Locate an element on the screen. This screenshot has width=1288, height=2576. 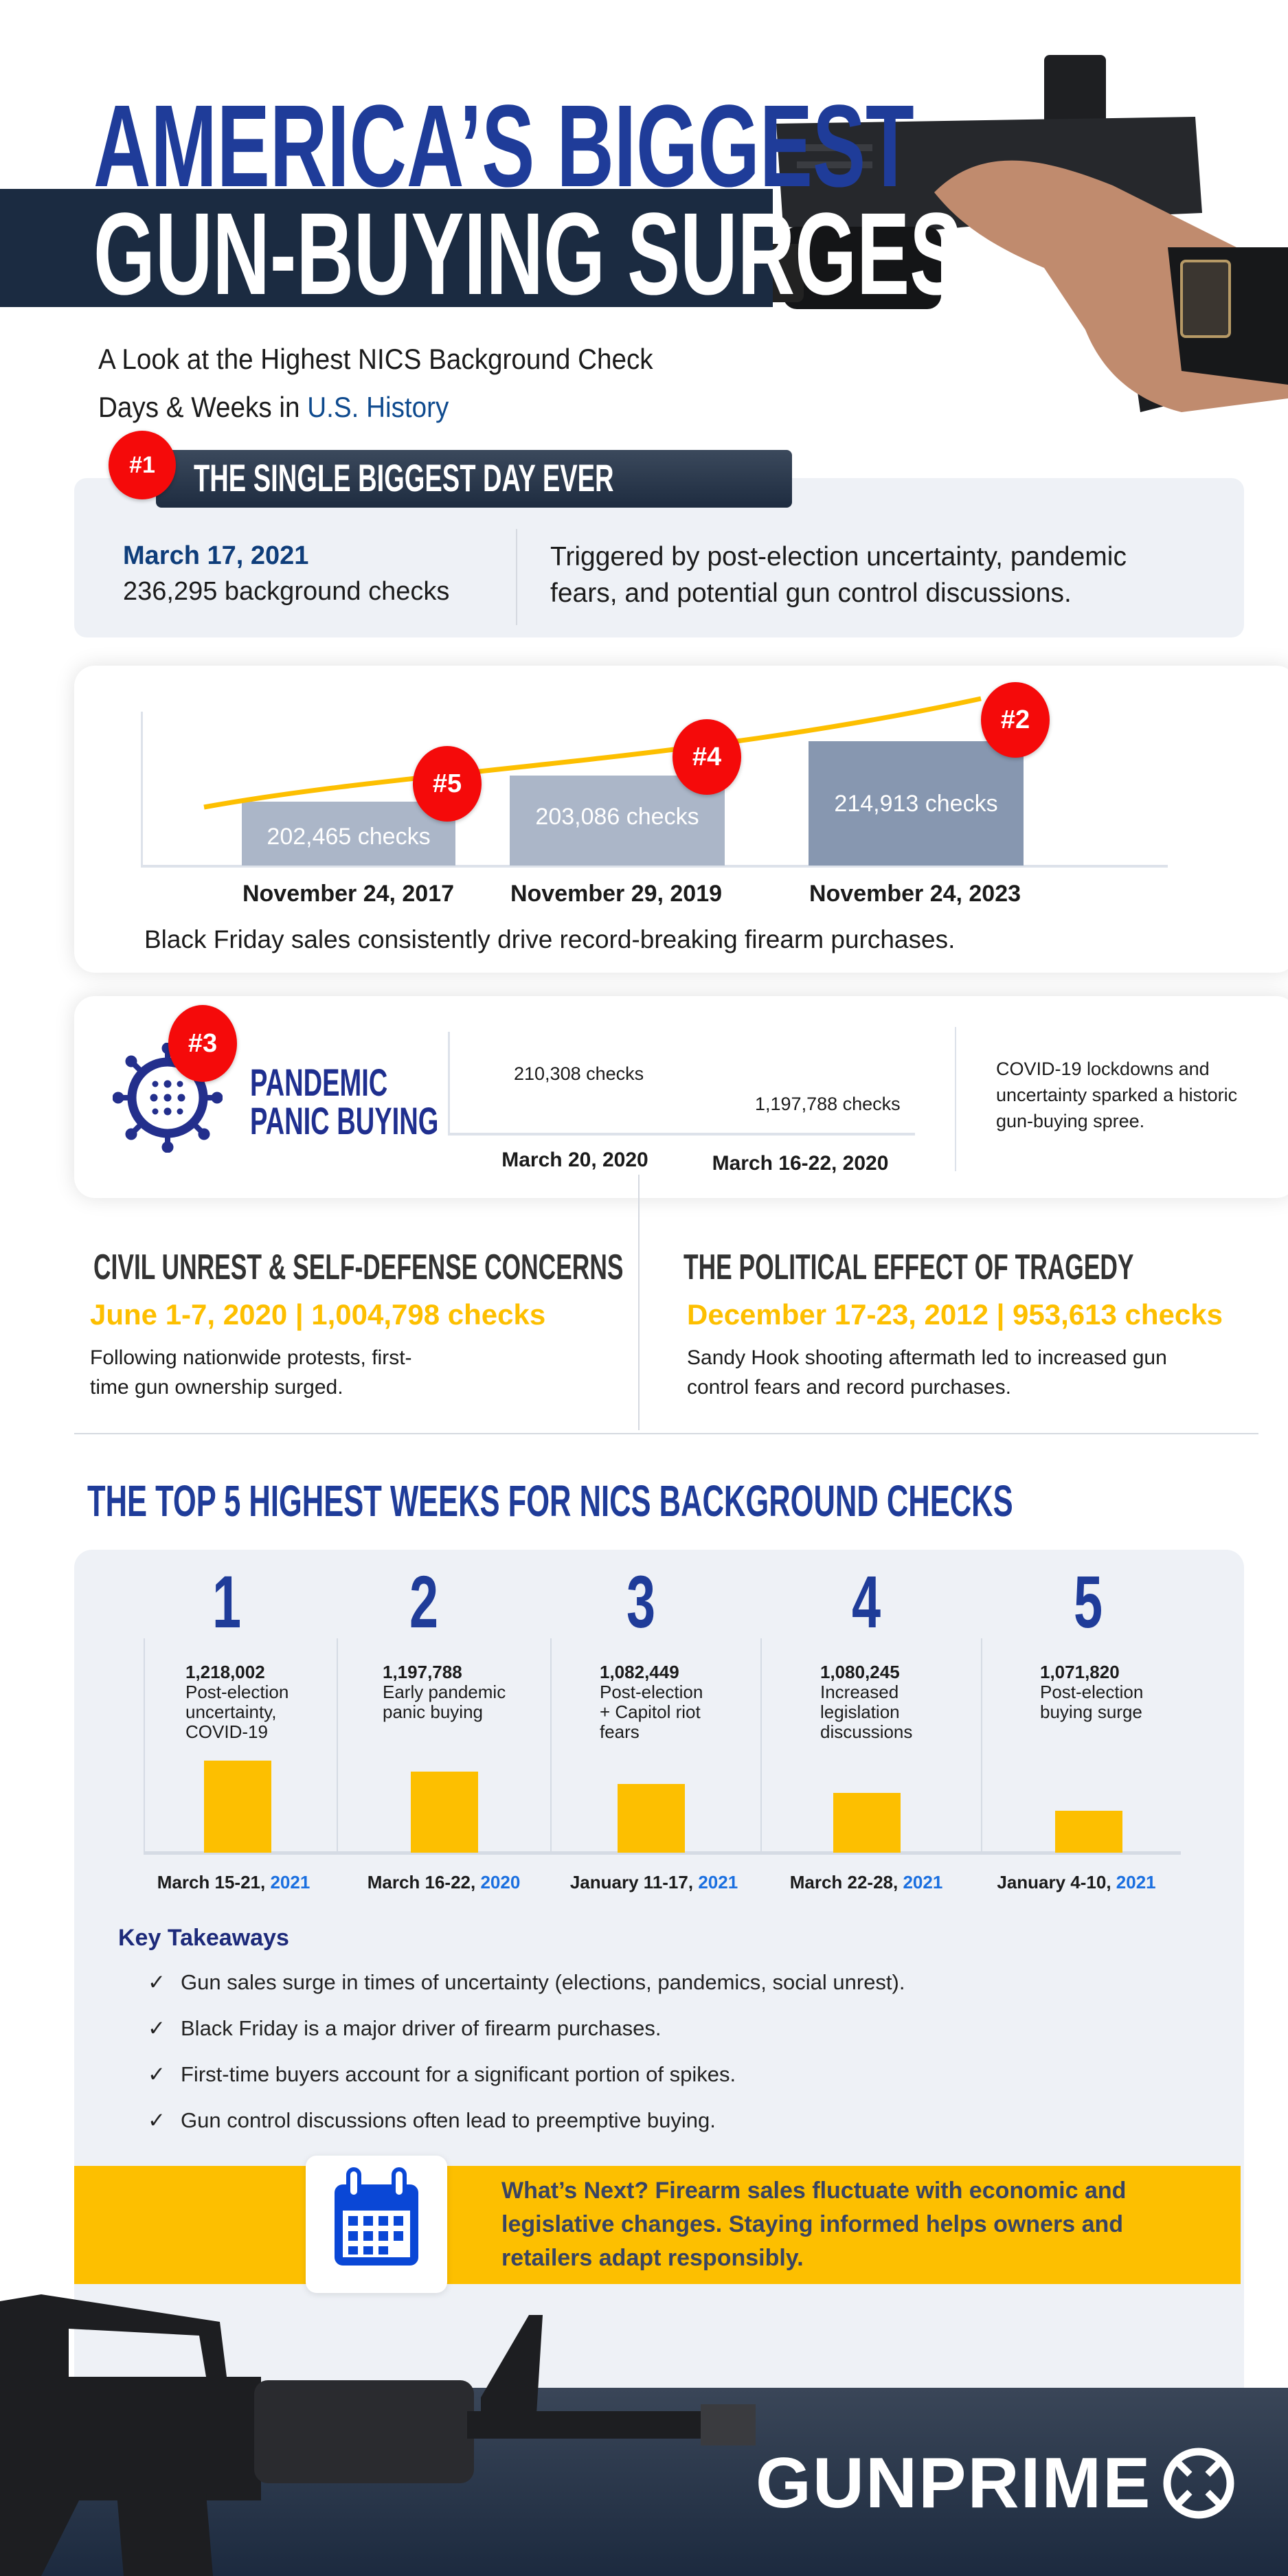
point-date: March 16-22, 2020 is located at coordinates (800, 1163).